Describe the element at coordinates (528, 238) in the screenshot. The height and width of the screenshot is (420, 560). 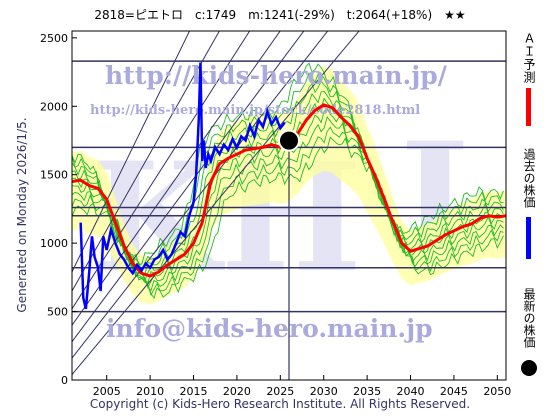
I see `legend-past-swatch` at that location.